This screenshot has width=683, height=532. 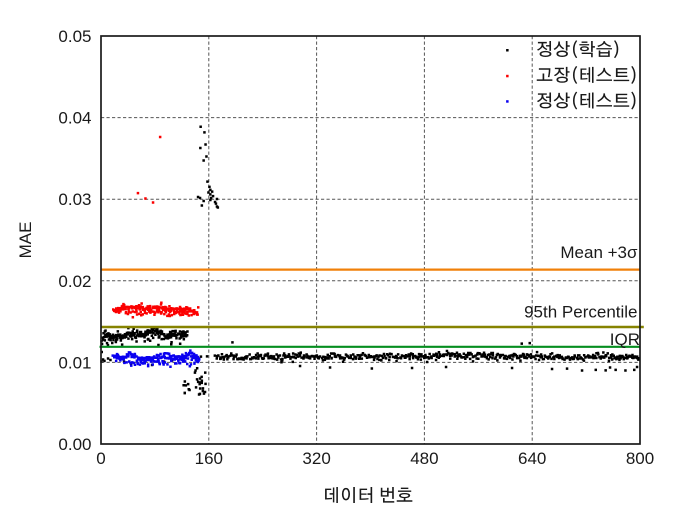 What do you see at coordinates (209, 458) in the screenshot?
I see `svg-text: 160` at bounding box center [209, 458].